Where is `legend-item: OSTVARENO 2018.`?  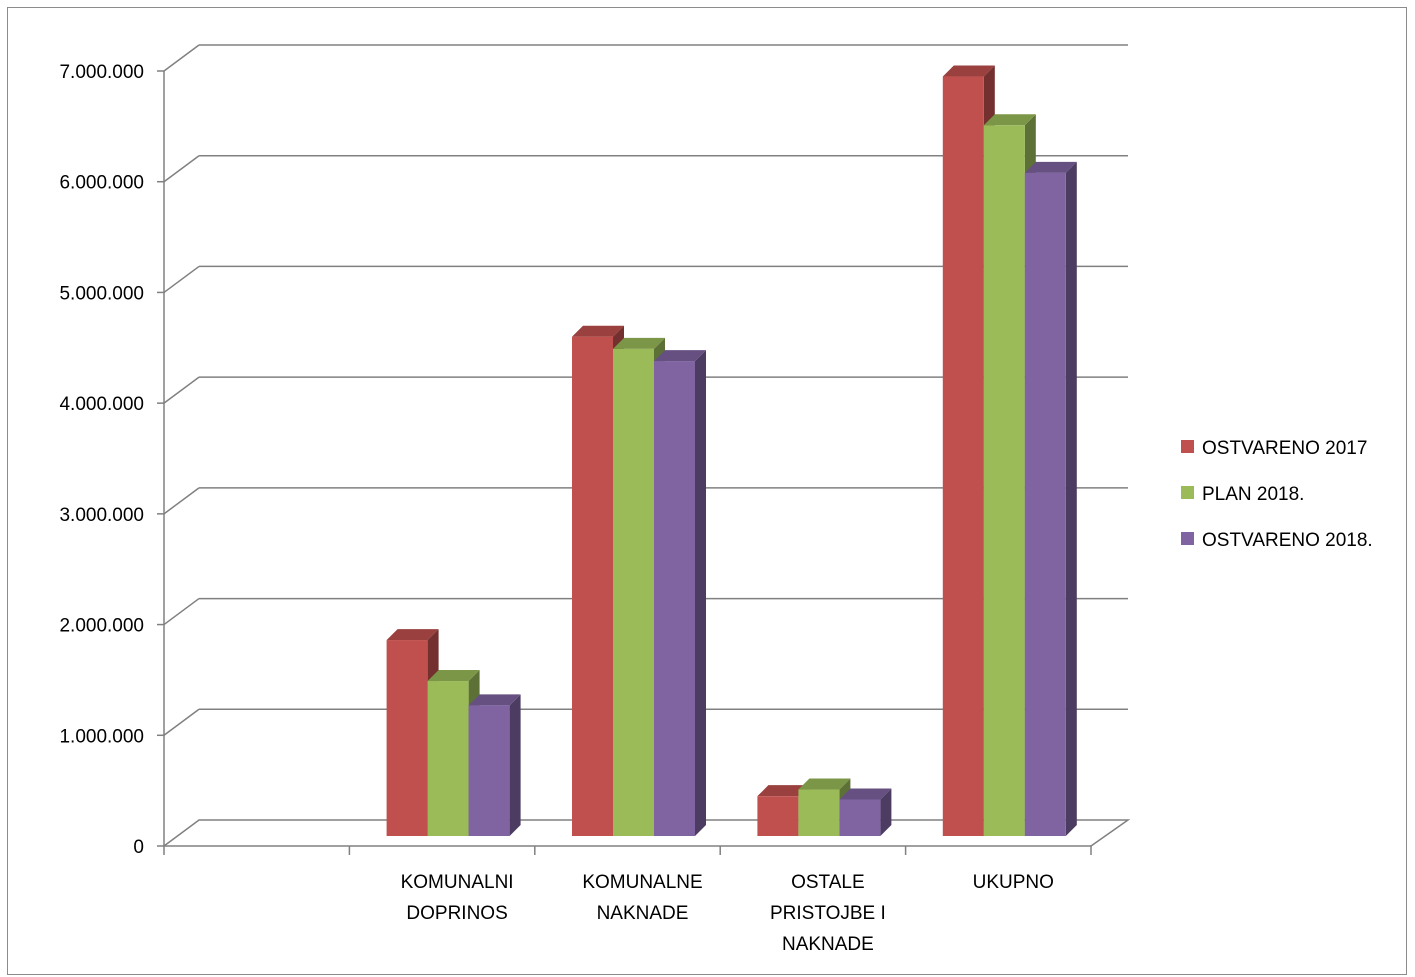
legend-item: OSTVARENO 2018. is located at coordinates (1277, 540).